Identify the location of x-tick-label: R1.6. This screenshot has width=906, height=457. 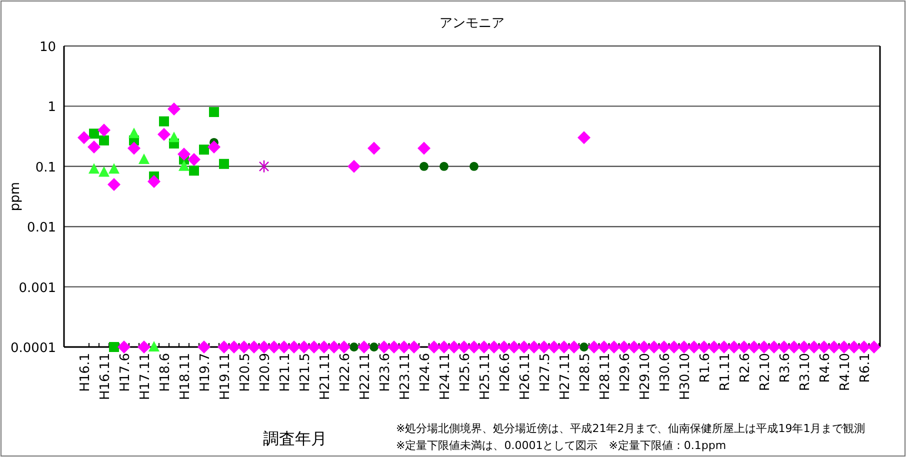
(705, 368).